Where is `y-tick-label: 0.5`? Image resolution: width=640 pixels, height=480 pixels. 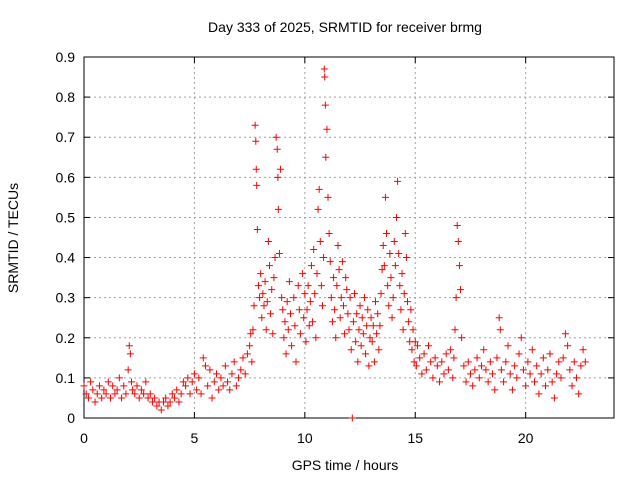
y-tick-label: 0.5 is located at coordinates (66, 217).